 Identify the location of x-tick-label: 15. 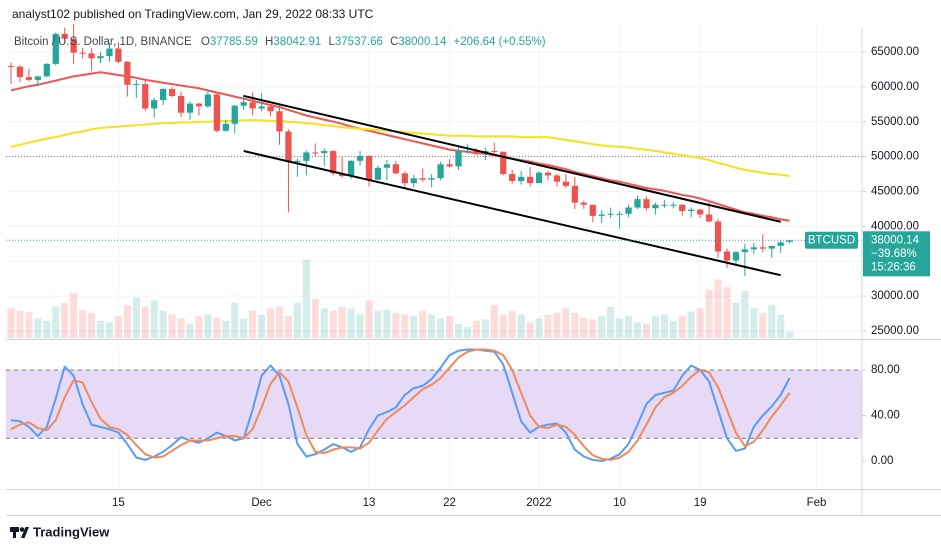
(118, 503).